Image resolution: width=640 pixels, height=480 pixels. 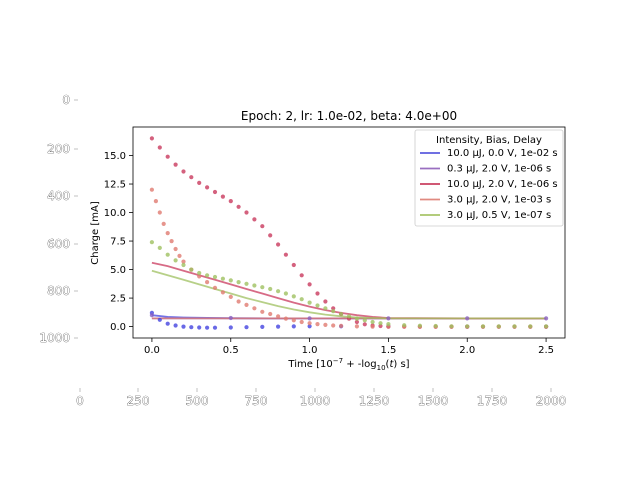 What do you see at coordinates (310, 350) in the screenshot?
I see `x-tick-label: 1.0` at bounding box center [310, 350].